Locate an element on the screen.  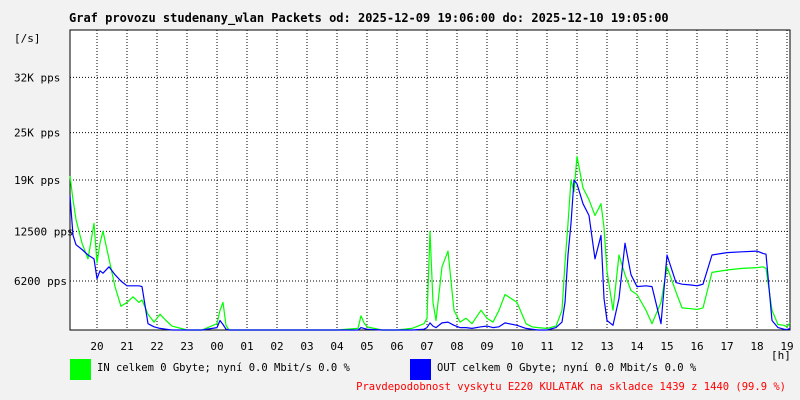
x-tick-label: 07 is located at coordinates (426, 346).